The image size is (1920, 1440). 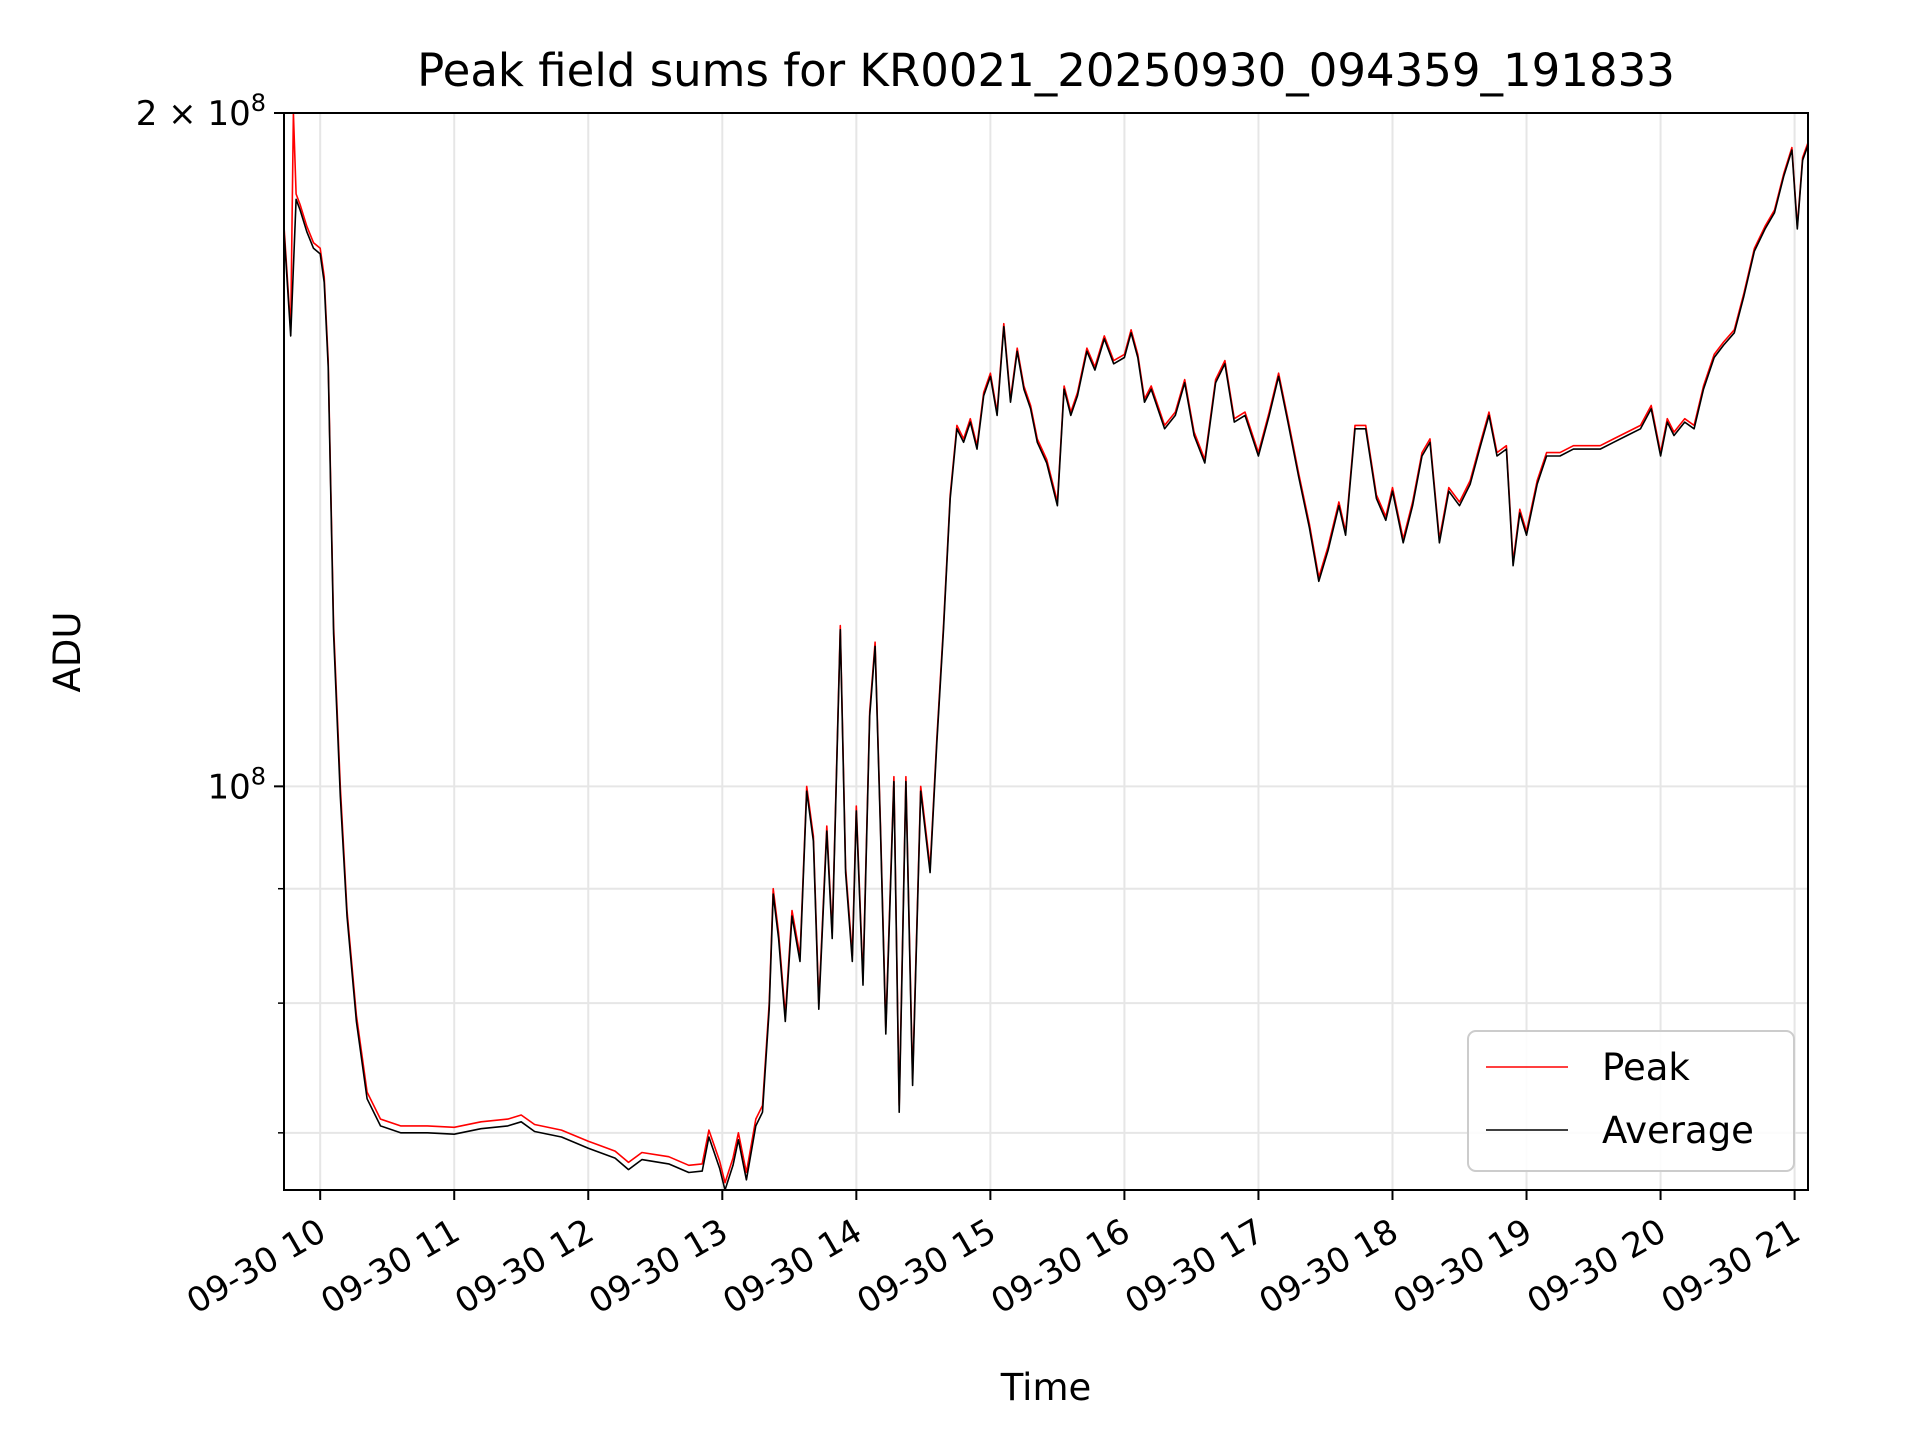 What do you see at coordinates (1646, 1067) in the screenshot?
I see `legend-label-peak: Peak` at bounding box center [1646, 1067].